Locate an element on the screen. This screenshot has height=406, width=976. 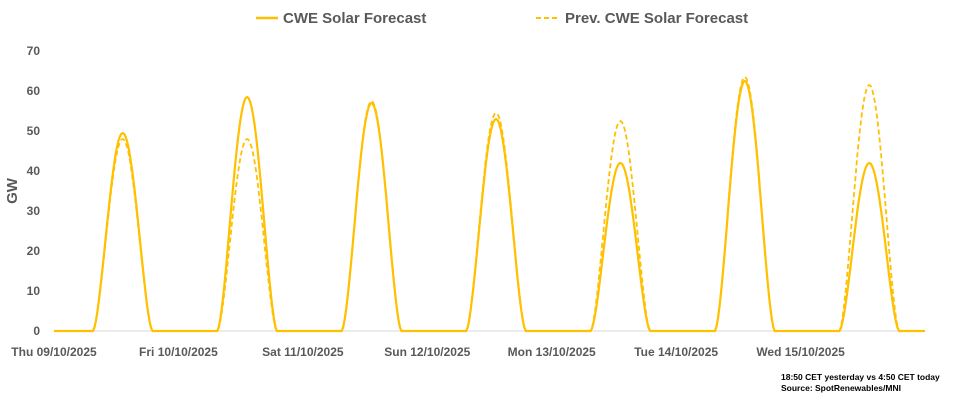
x-tick-label: Mon 13/10/2025 is located at coordinates (552, 352).